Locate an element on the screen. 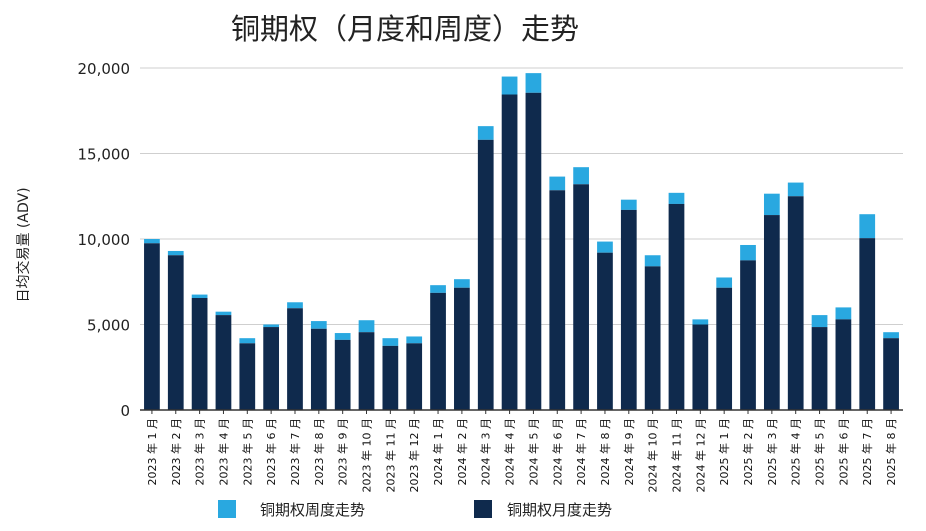 This screenshot has width=926, height=531. x-tick-label: 2023 年 10 月 is located at coordinates (367, 455).